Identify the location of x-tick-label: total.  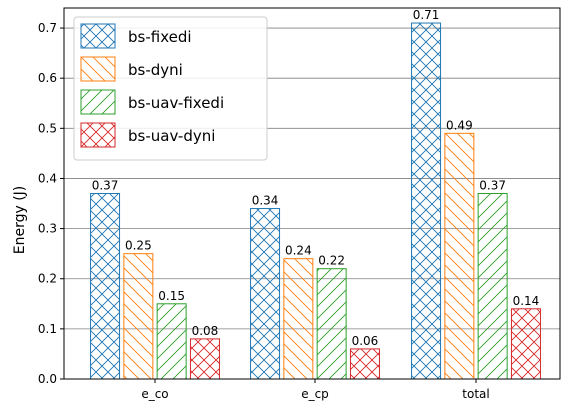
(475, 394).